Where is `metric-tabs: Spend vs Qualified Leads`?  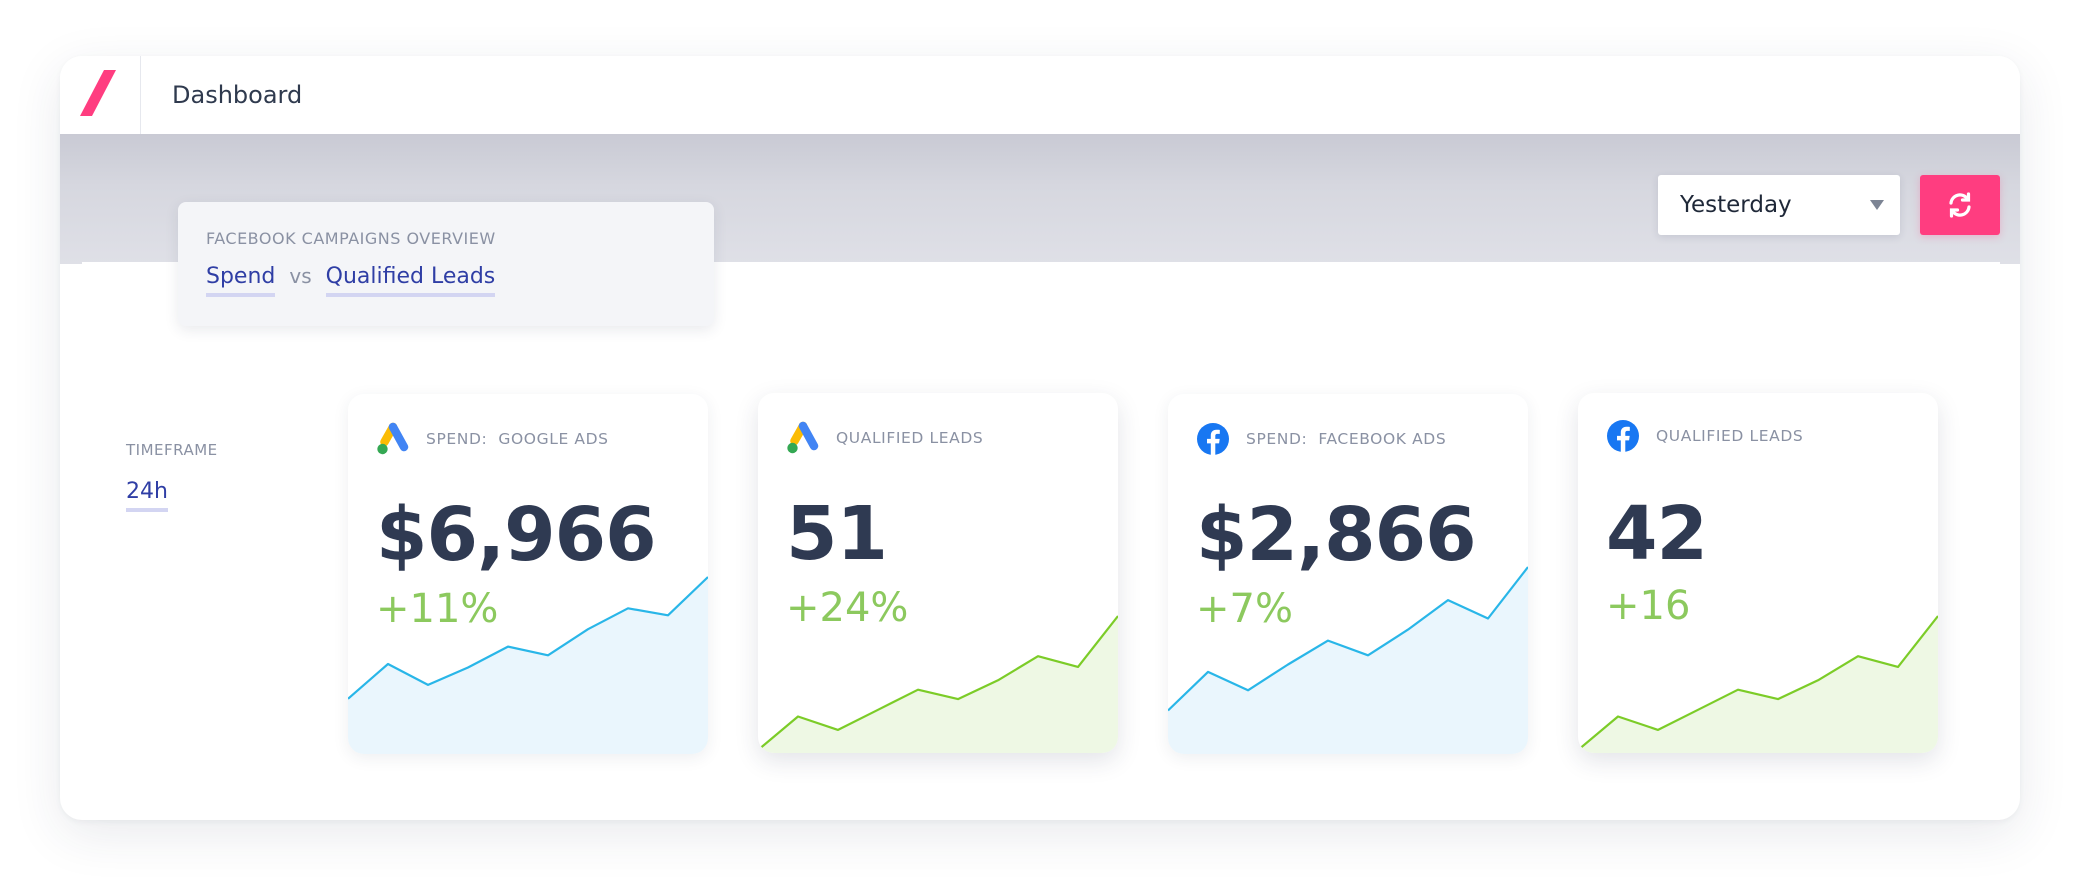
metric-tabs: Spend vs Qualified Leads is located at coordinates (351, 280).